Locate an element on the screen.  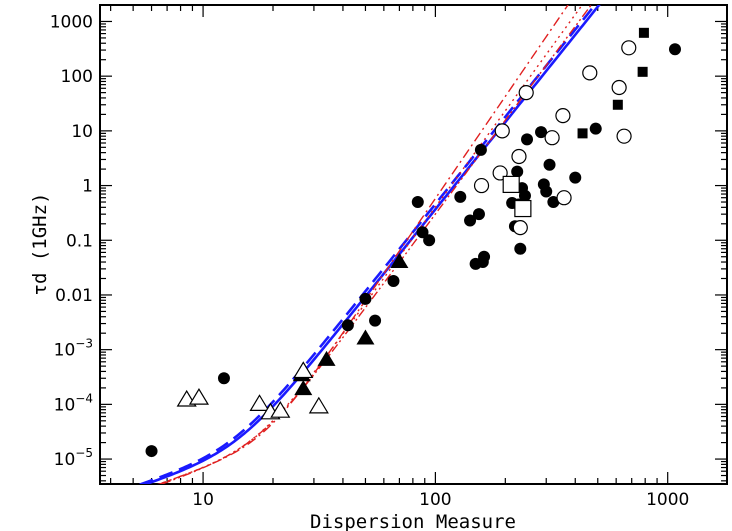
y-tick-label: 0.01 is located at coordinates (74, 296).